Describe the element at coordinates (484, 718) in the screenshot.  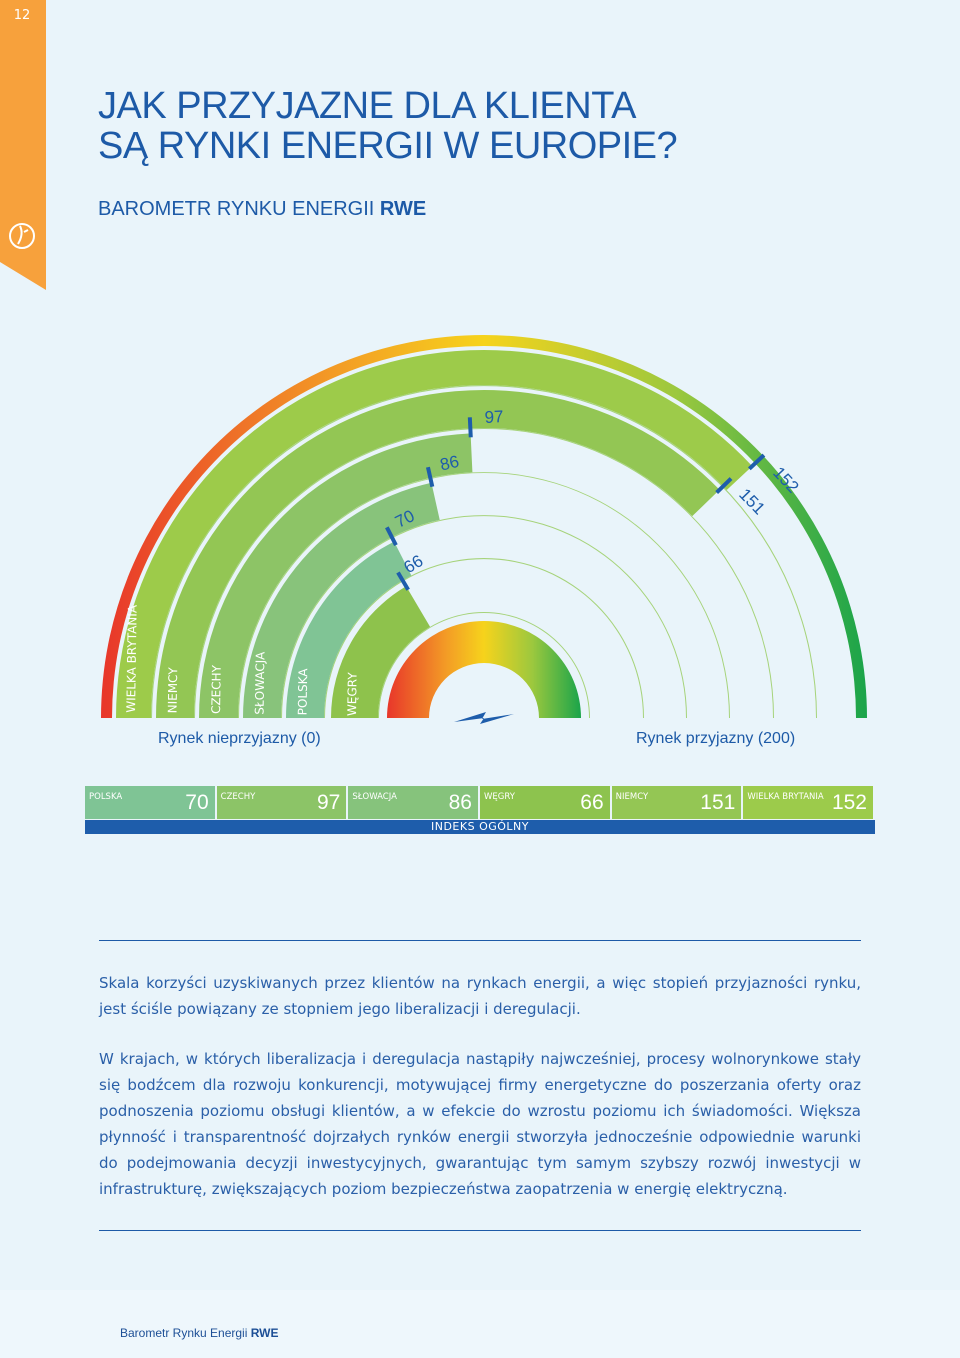
I see `gauge-icon` at that location.